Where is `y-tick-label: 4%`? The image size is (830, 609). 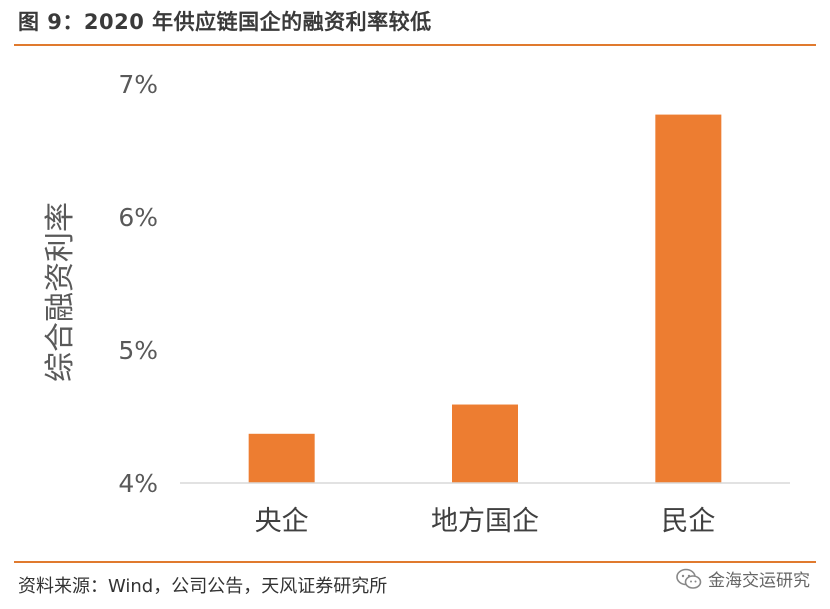 y-tick-label: 4% is located at coordinates (138, 483).